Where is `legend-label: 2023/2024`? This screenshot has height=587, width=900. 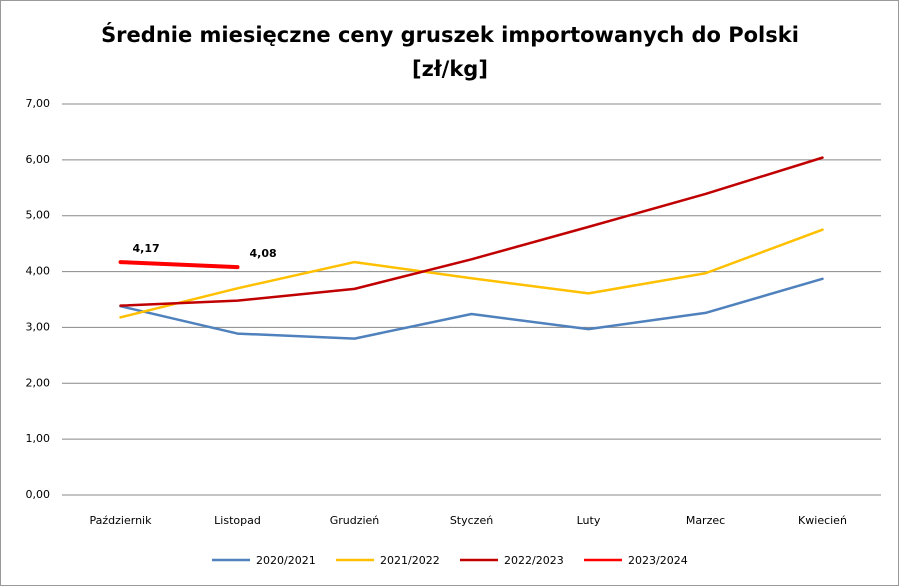
legend-label: 2023/2024 is located at coordinates (658, 560).